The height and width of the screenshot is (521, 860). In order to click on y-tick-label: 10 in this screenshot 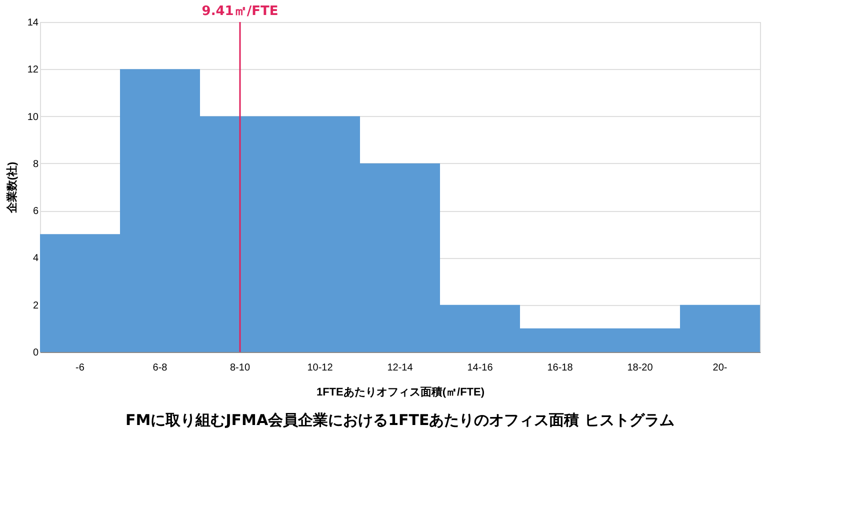, I will do `click(33, 117)`.